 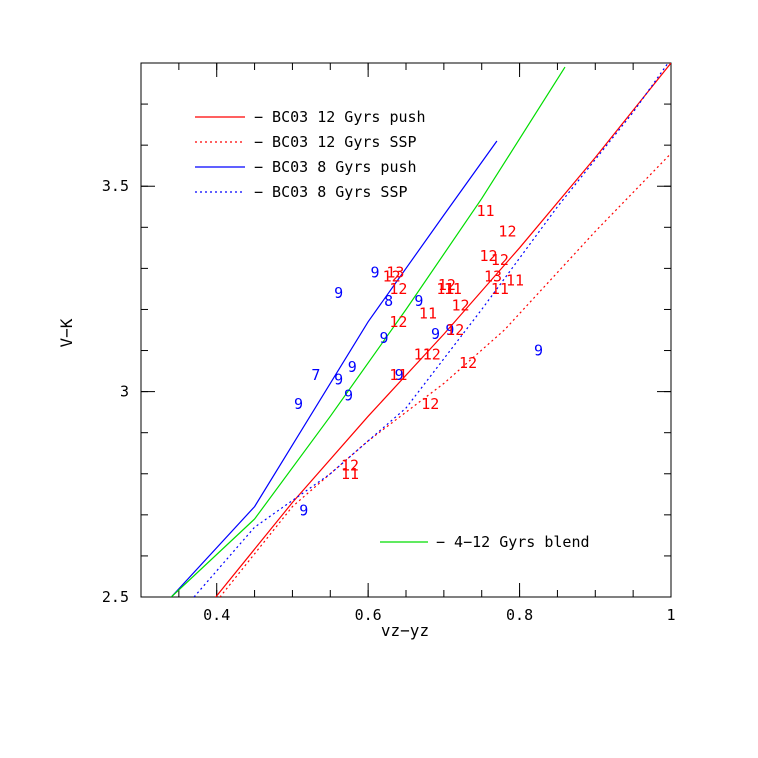 I want to click on y-tick-label: 3, so click(x=124, y=392).